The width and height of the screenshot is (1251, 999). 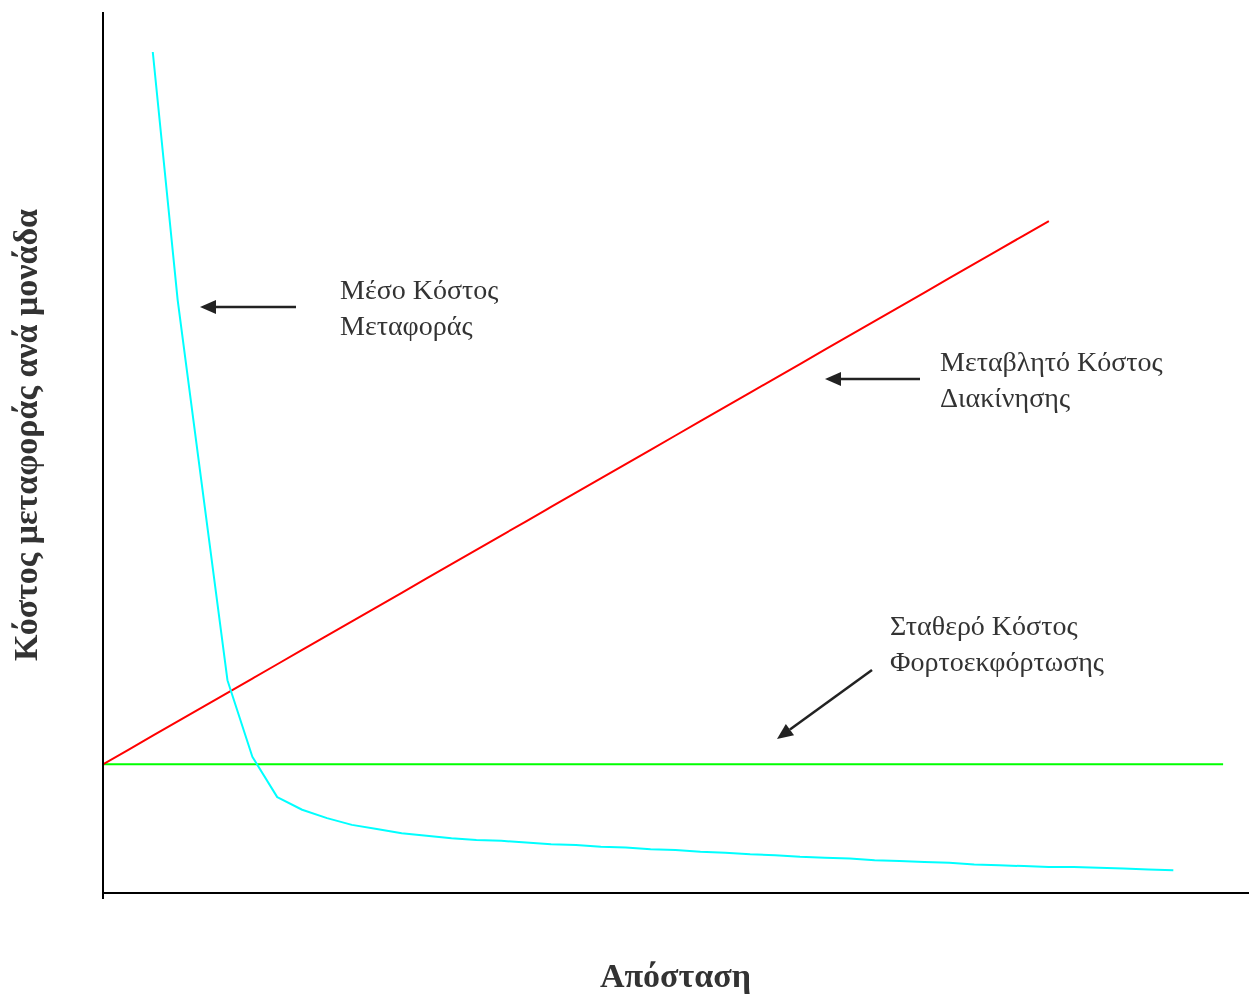 What do you see at coordinates (1051, 380) in the screenshot?
I see `annotation: Μεταβλητό Κόστος Διακίνησης` at bounding box center [1051, 380].